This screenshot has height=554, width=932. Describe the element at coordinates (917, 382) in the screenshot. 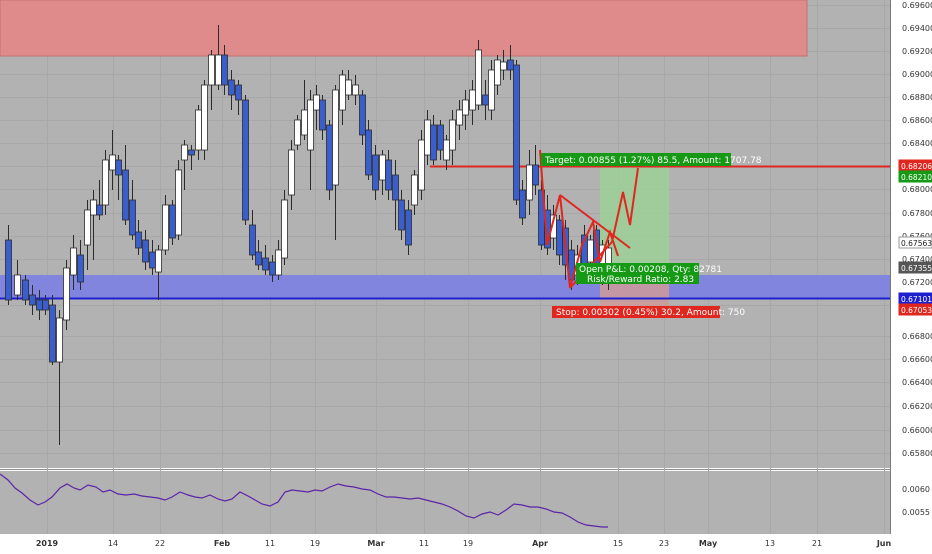

I see `price-tick-label: 0.66400` at that location.